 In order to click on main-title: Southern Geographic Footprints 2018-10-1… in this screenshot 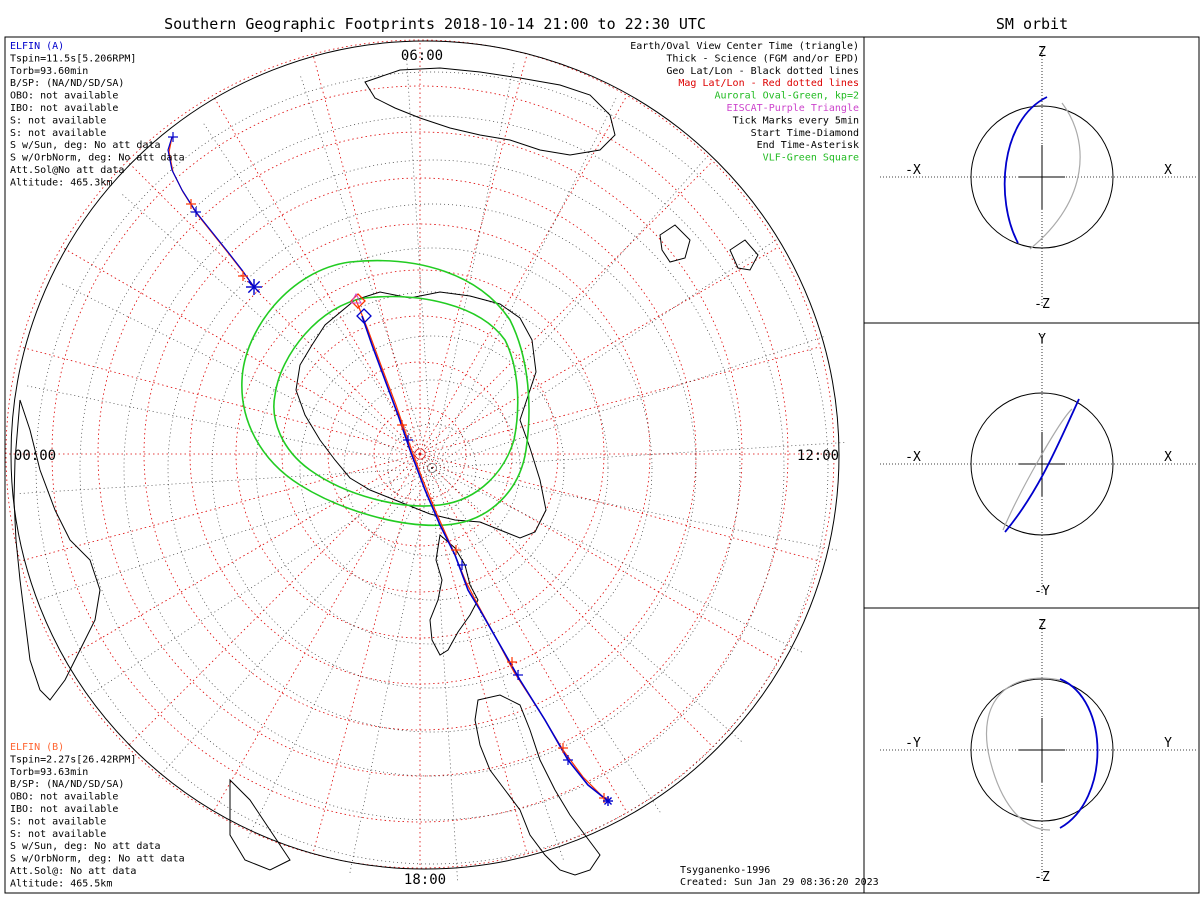, I will do `click(435, 24)`.